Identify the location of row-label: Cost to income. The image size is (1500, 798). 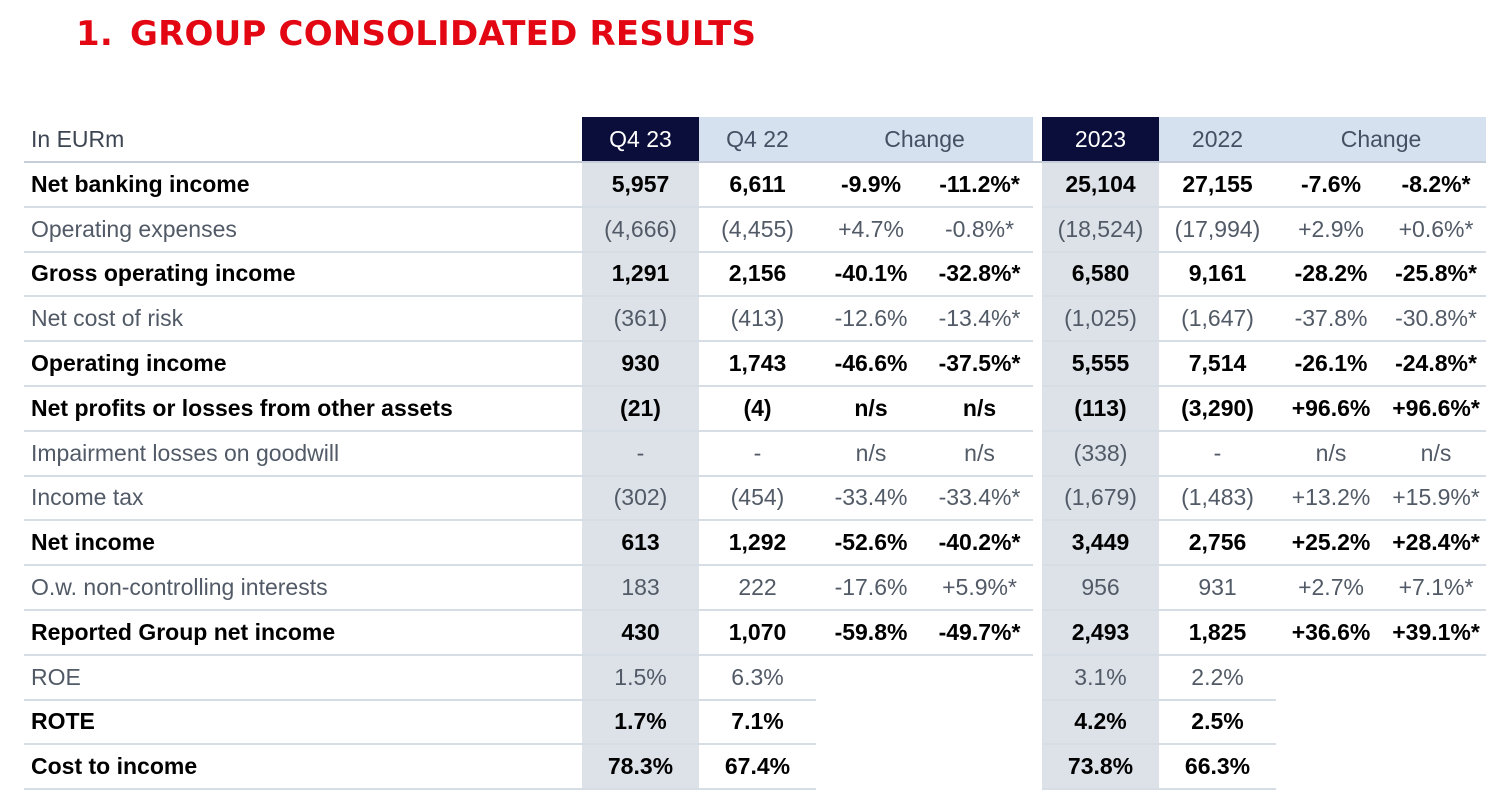
(303, 767).